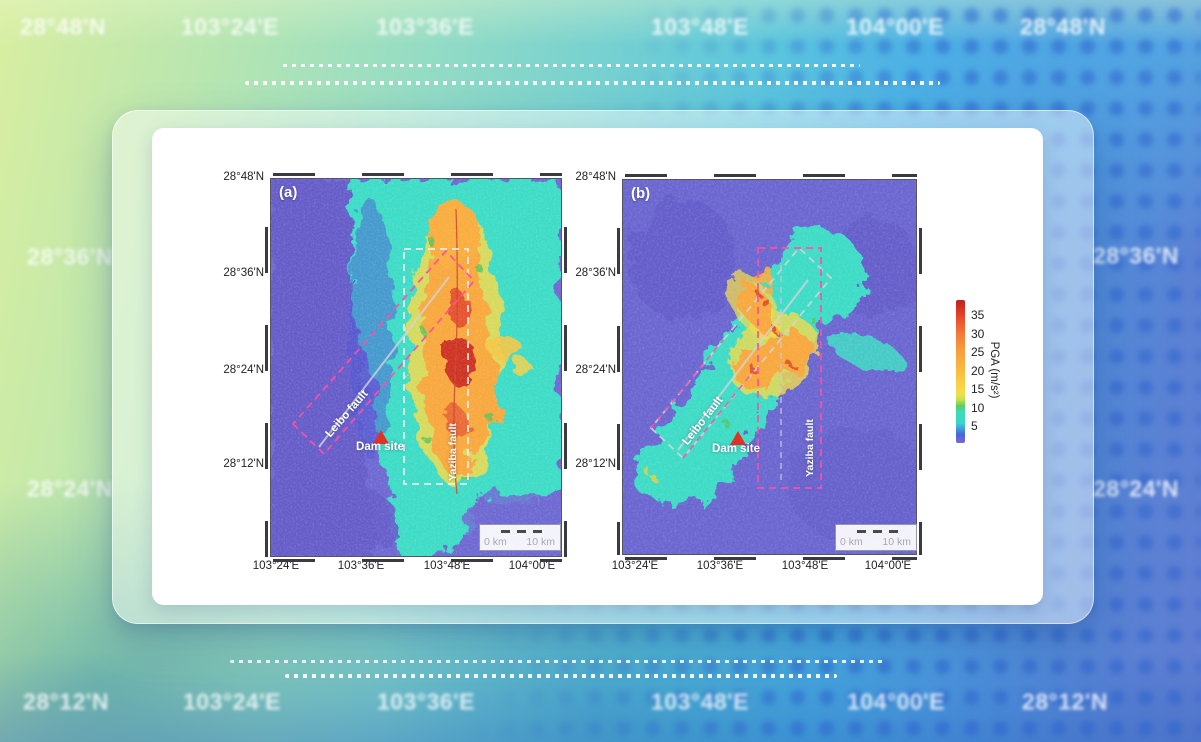  I want to click on colorbar-tick: 20, so click(978, 370).